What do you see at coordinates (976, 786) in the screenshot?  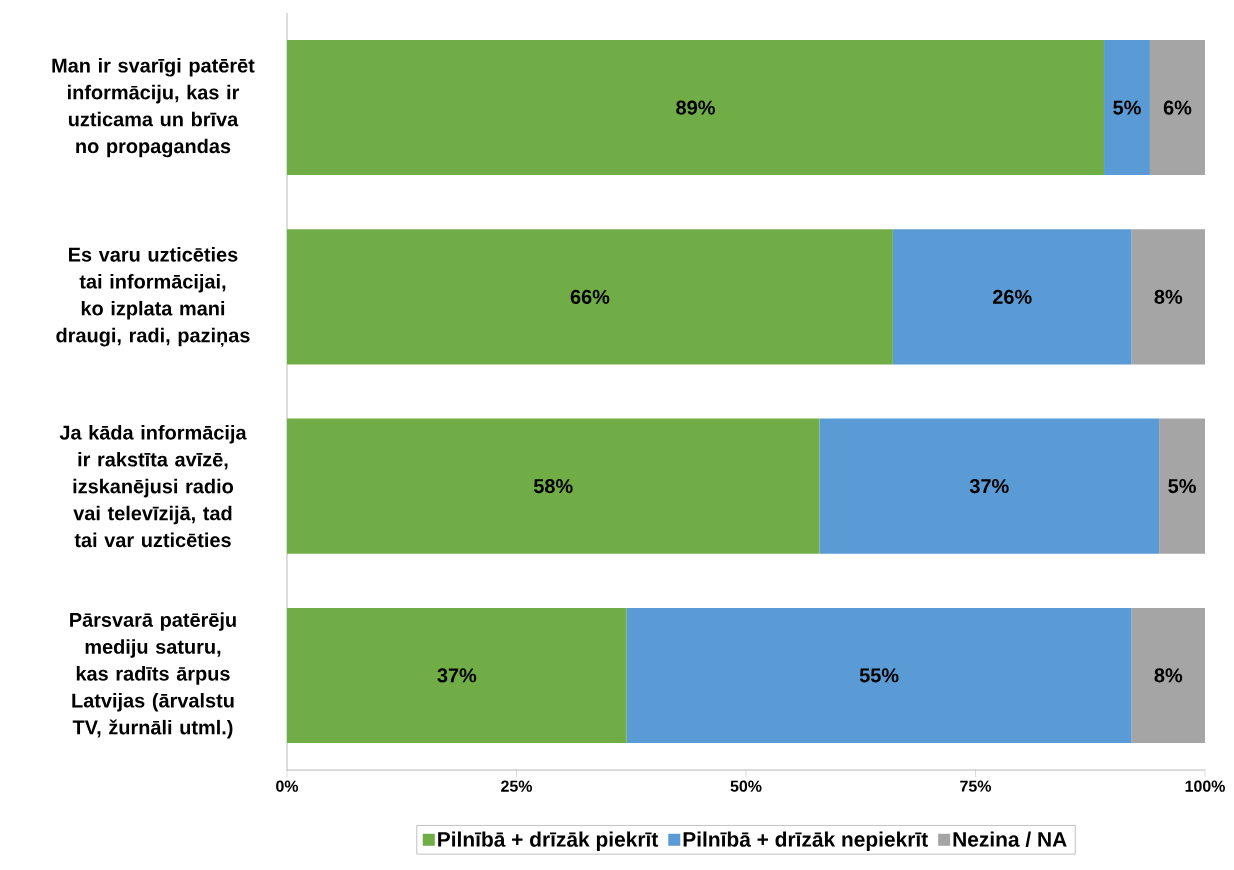 I see `x-tick-label: 75%` at bounding box center [976, 786].